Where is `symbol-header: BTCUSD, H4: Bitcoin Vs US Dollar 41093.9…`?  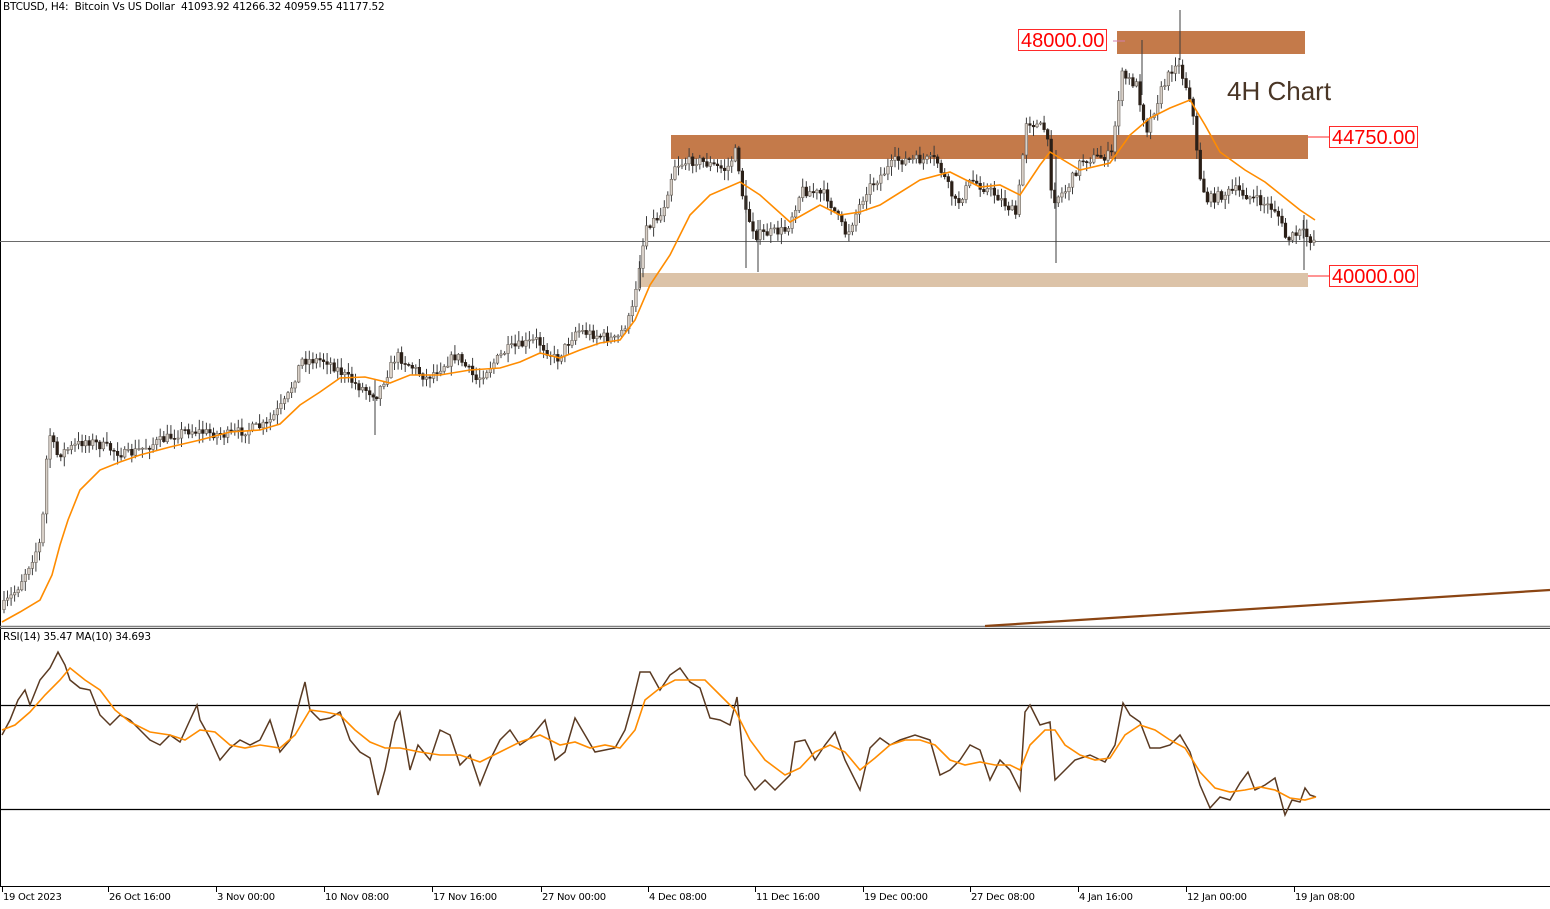 symbol-header: BTCUSD, H4: Bitcoin Vs US Dollar 41093.9… is located at coordinates (194, 7).